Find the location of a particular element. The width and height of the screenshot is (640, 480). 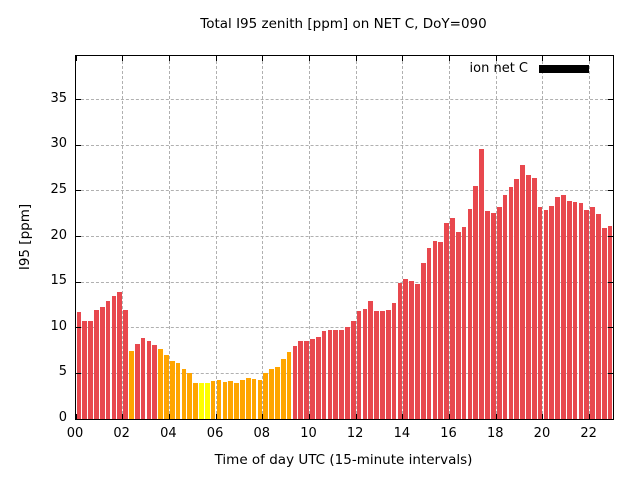

bar-05:45 is located at coordinates (213, 399).